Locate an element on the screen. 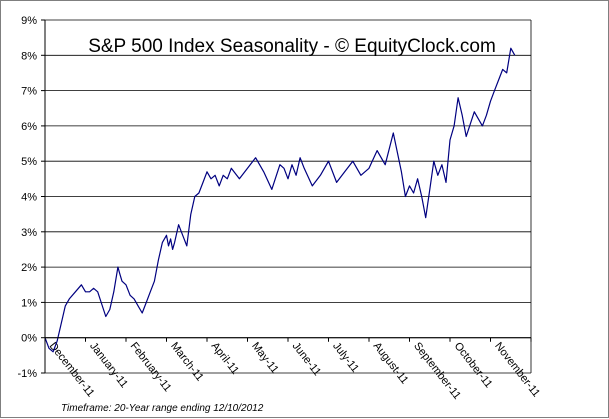  x-tick-label: October-11 is located at coordinates (473, 365).